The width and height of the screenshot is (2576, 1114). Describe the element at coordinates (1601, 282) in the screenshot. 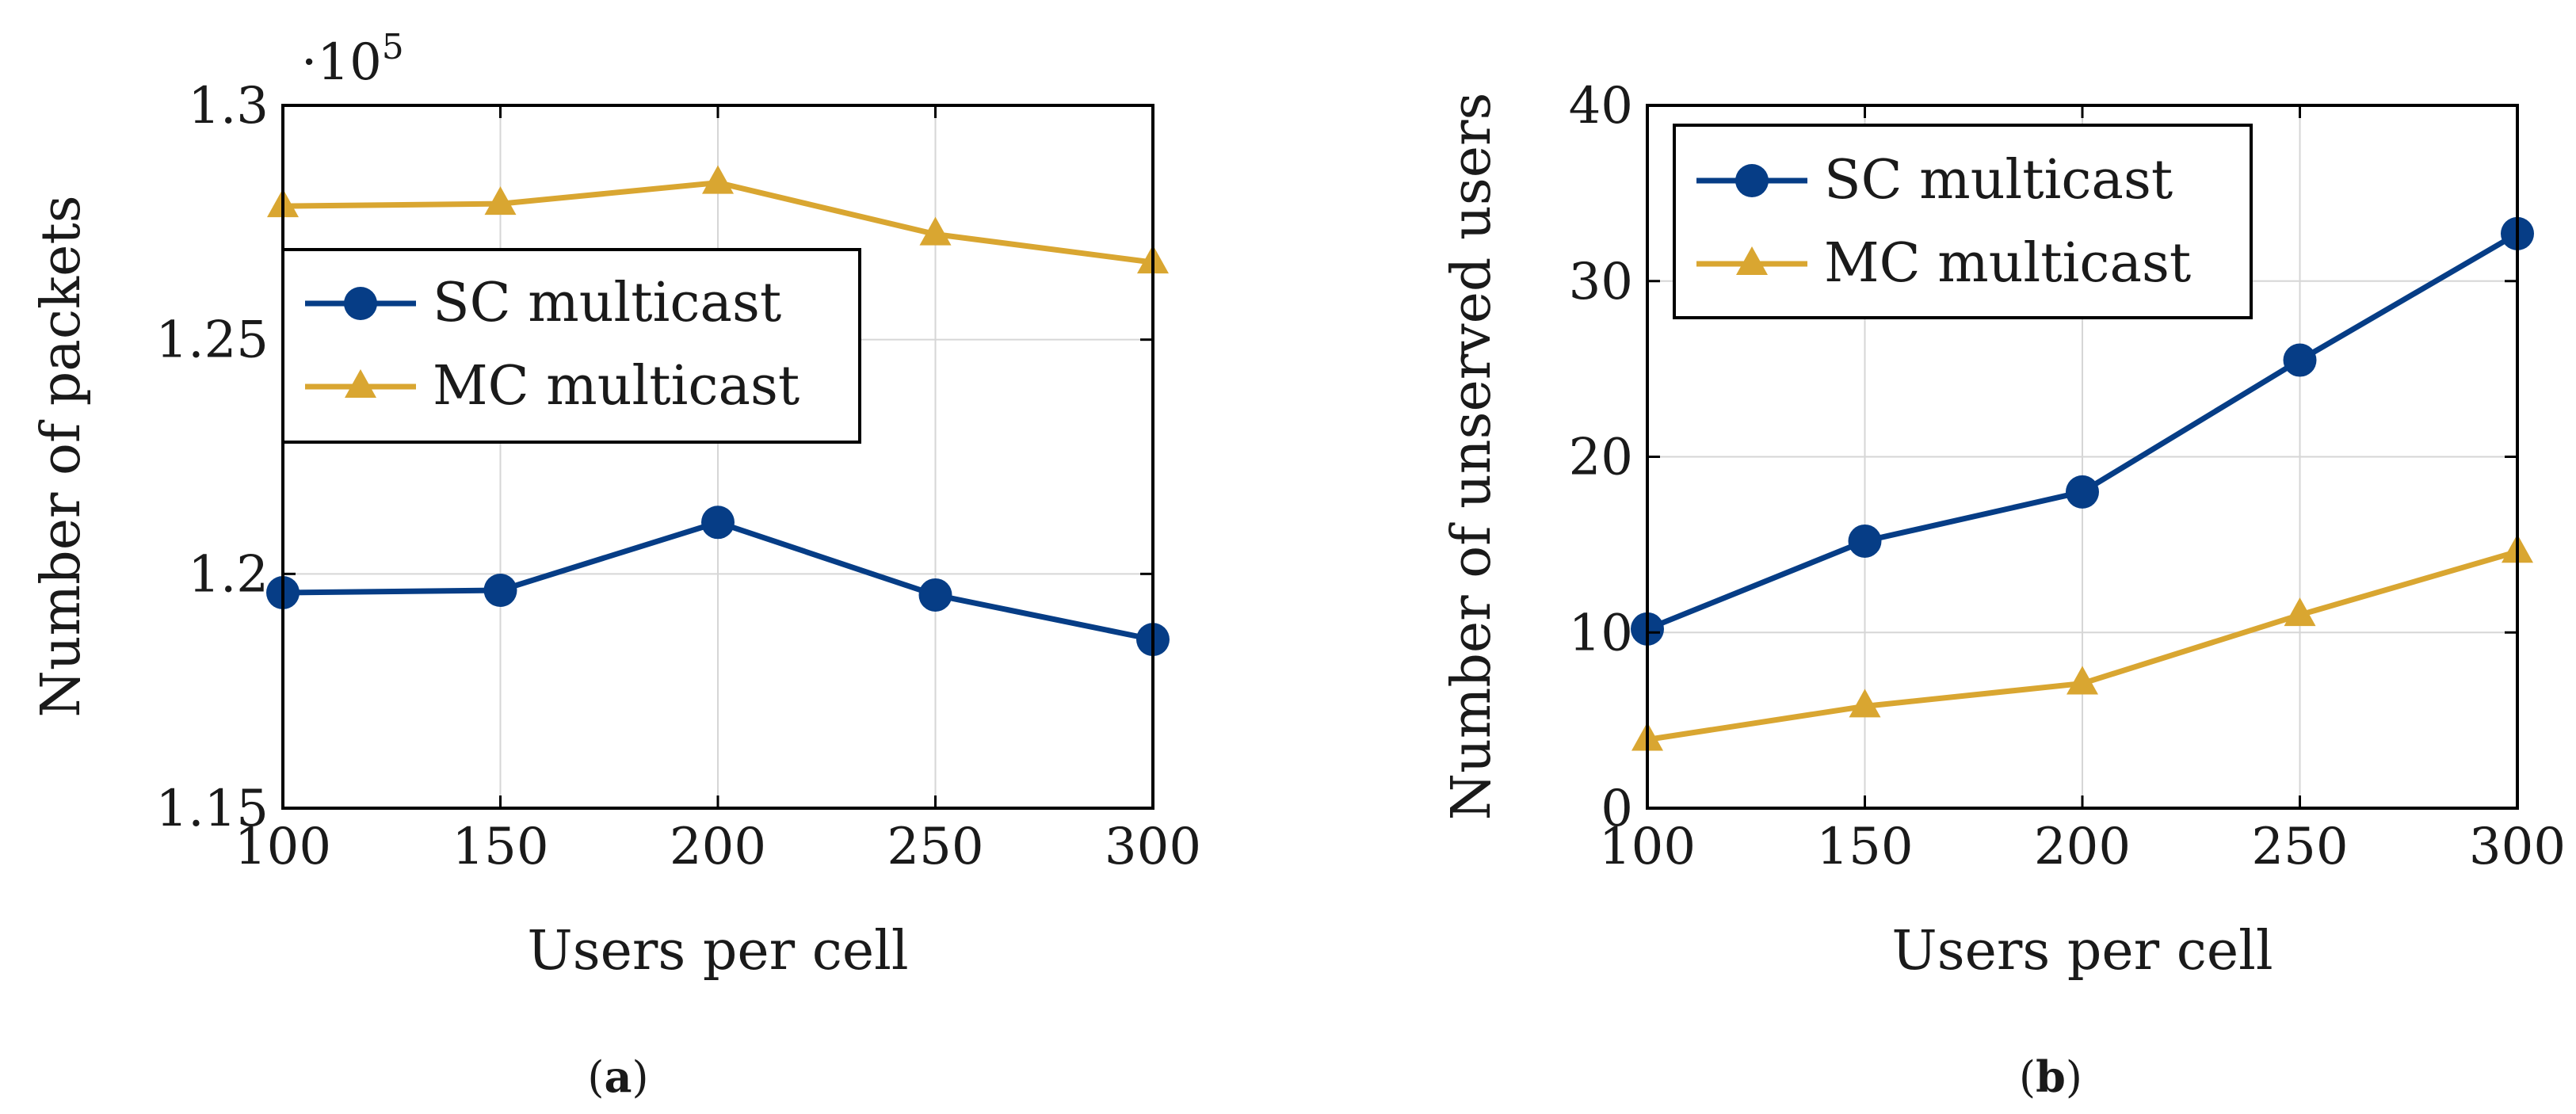

I see `chart-b-y-tick-label: 30` at that location.